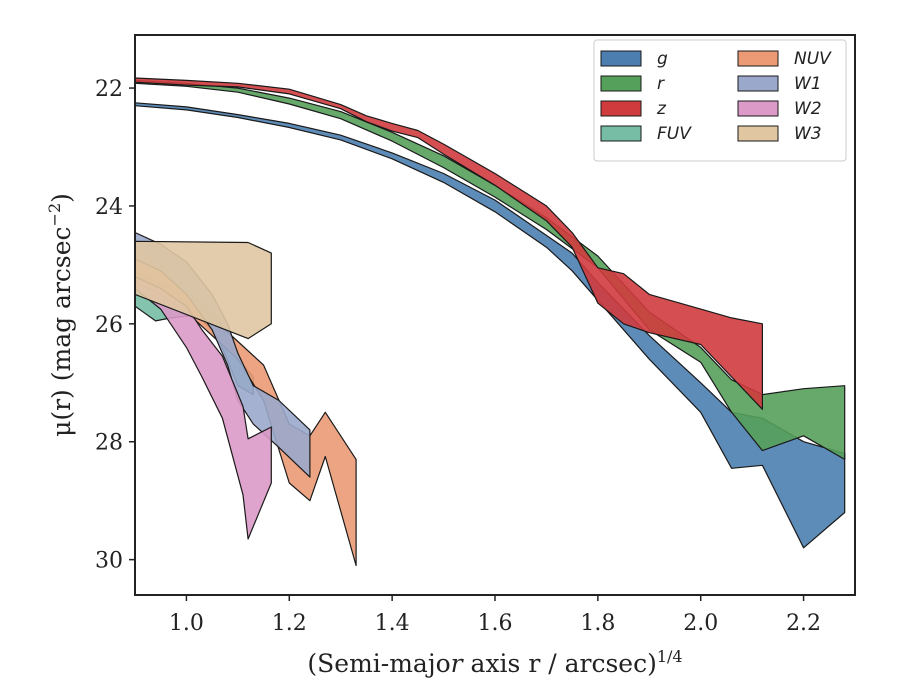 This screenshot has width=900, height=700. Describe the element at coordinates (392, 623) in the screenshot. I see `x-tick-label: 1.4` at that location.